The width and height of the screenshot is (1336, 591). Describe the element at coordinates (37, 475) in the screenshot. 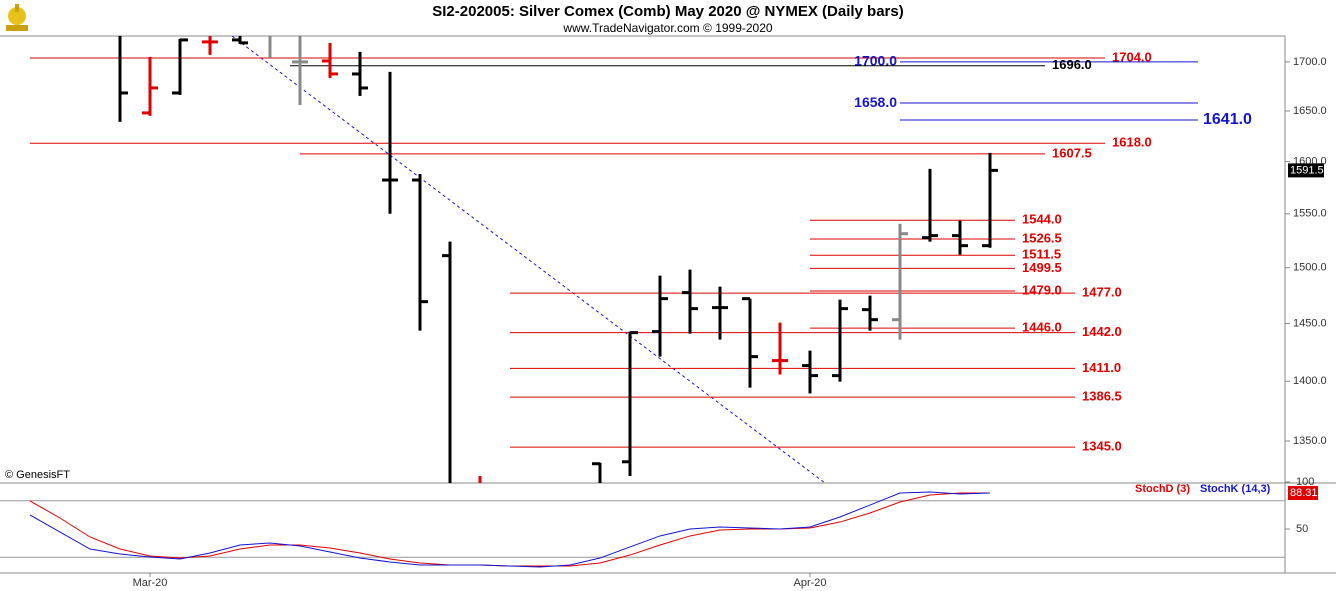

I see `source: © GenesisFT` at that location.